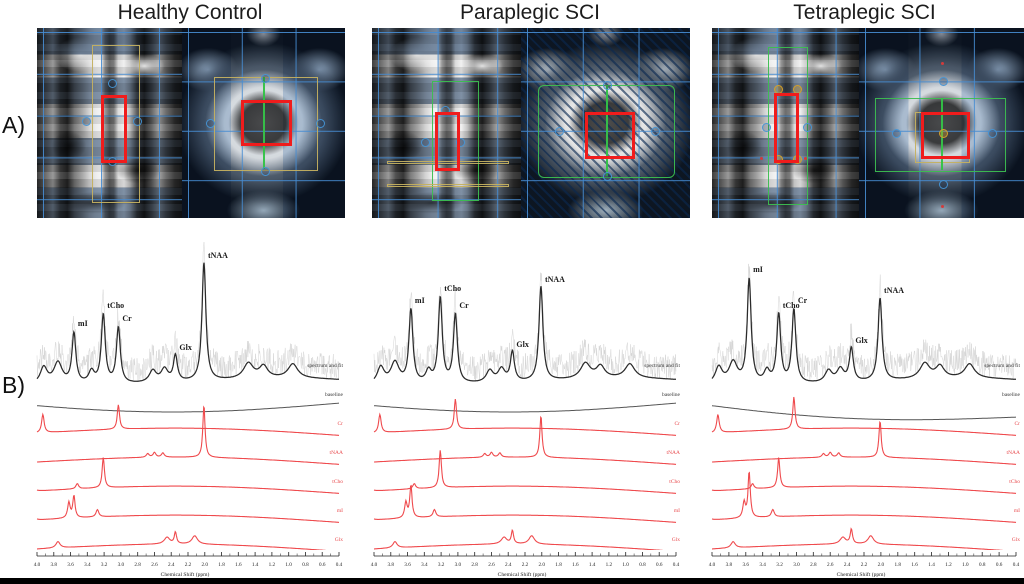 Image resolution: width=1024 pixels, height=584 pixels. I want to click on trace-label-mi: mI, so click(1016, 511).